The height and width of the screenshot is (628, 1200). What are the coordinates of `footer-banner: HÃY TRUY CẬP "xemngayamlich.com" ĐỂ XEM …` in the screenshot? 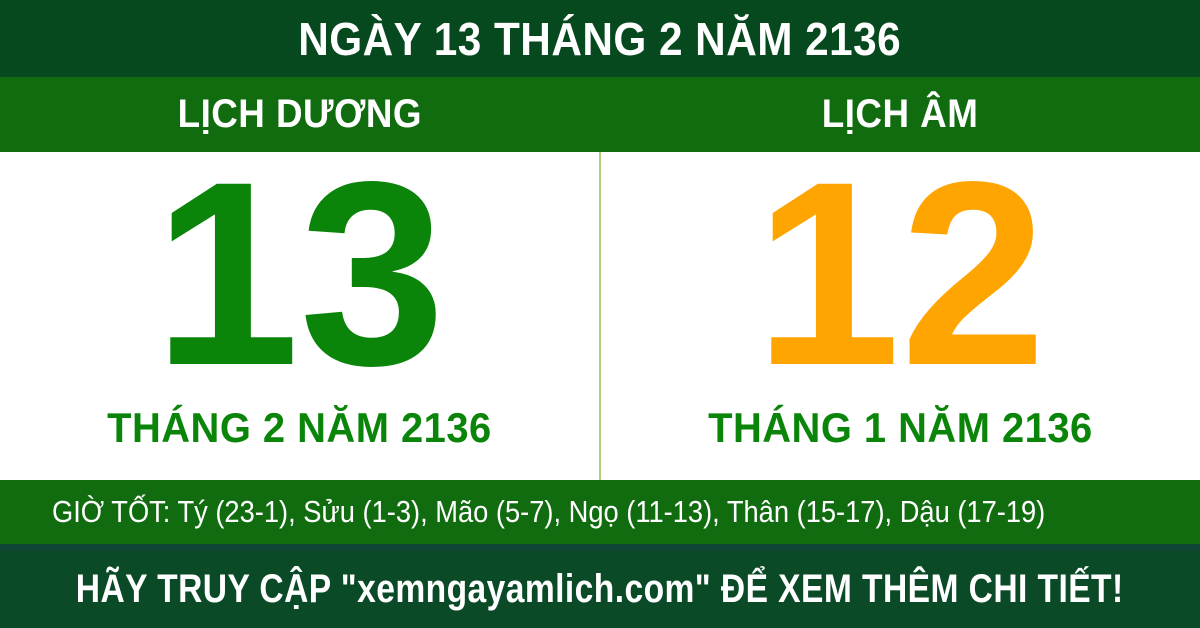 It's located at (600, 589).